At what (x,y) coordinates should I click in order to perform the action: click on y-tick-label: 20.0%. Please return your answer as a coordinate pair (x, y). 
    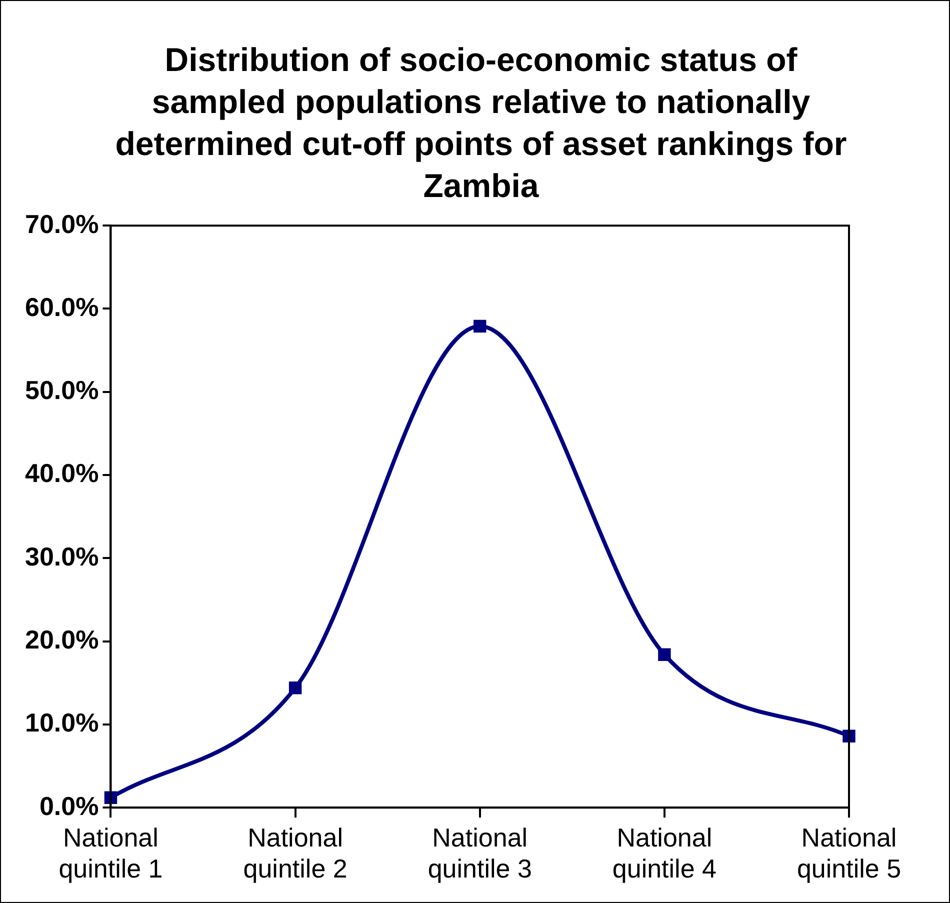
    Looking at the image, I should click on (61, 639).